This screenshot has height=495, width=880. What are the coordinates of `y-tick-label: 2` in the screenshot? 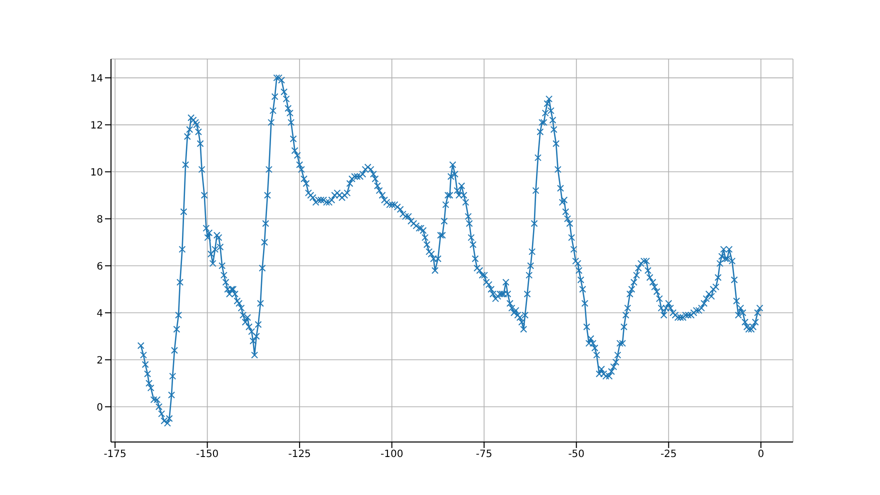 It's located at (99, 360).